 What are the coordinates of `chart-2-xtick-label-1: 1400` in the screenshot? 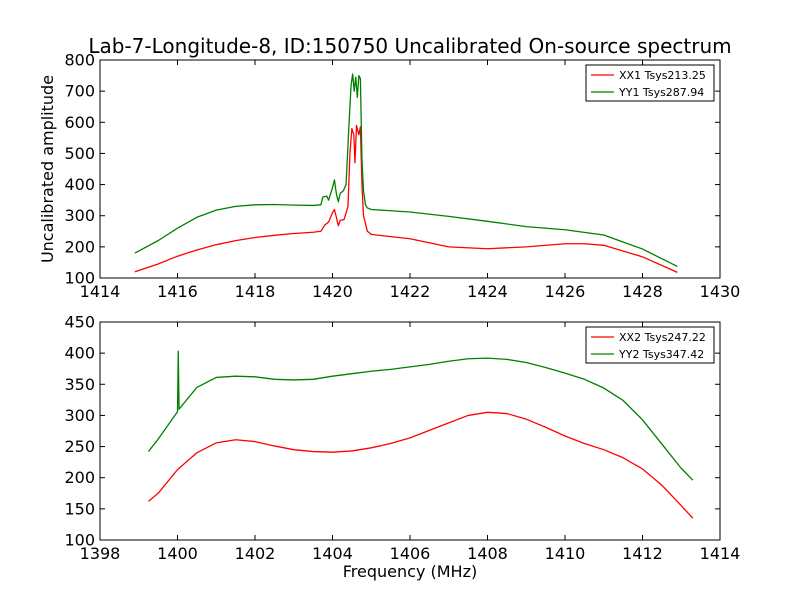 It's located at (177, 553).